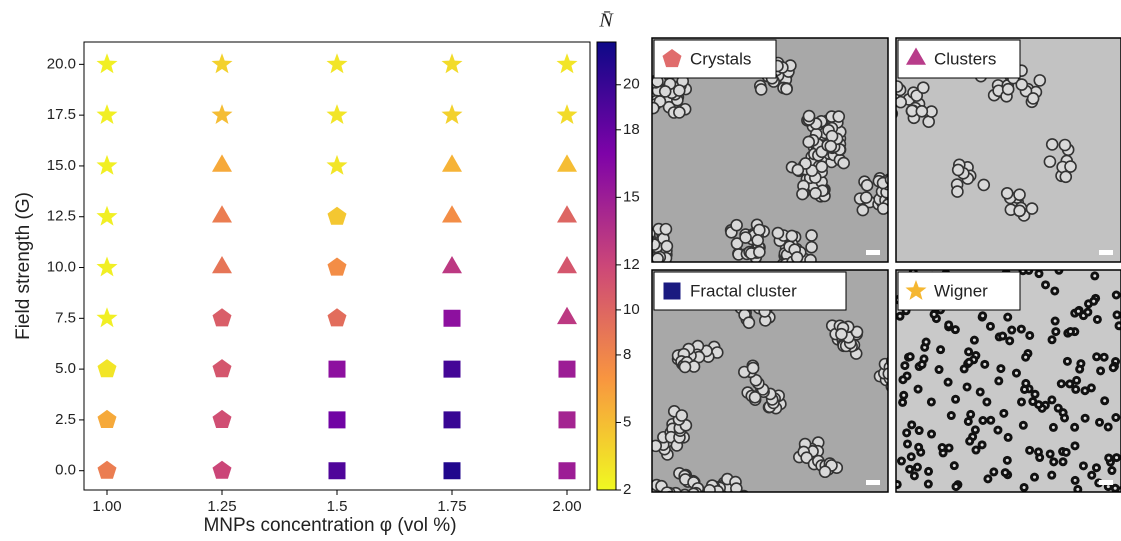  Describe the element at coordinates (106, 506) in the screenshot. I see `x-tick-label: 1.00` at that location.